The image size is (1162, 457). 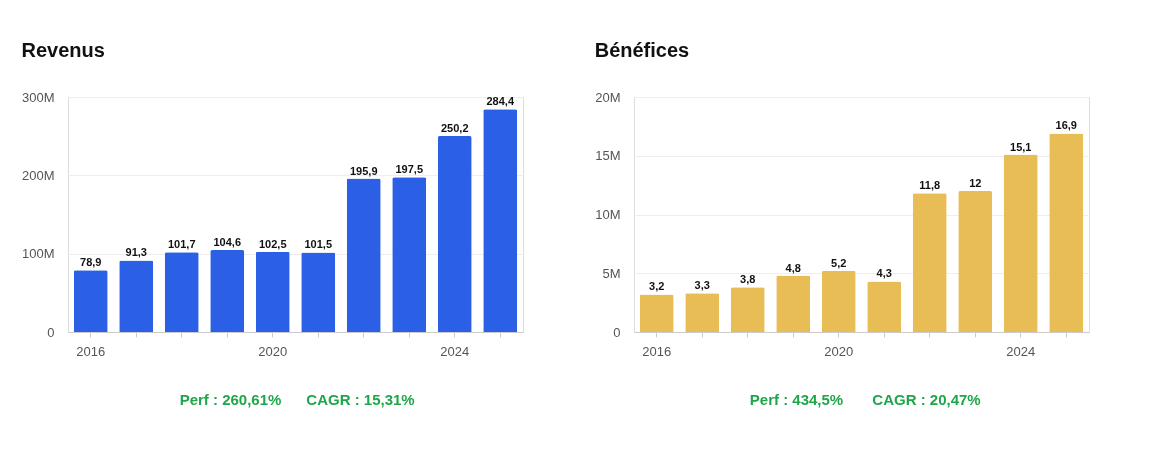 What do you see at coordinates (642, 50) in the screenshot?
I see `chart-title: Bénéfices` at bounding box center [642, 50].